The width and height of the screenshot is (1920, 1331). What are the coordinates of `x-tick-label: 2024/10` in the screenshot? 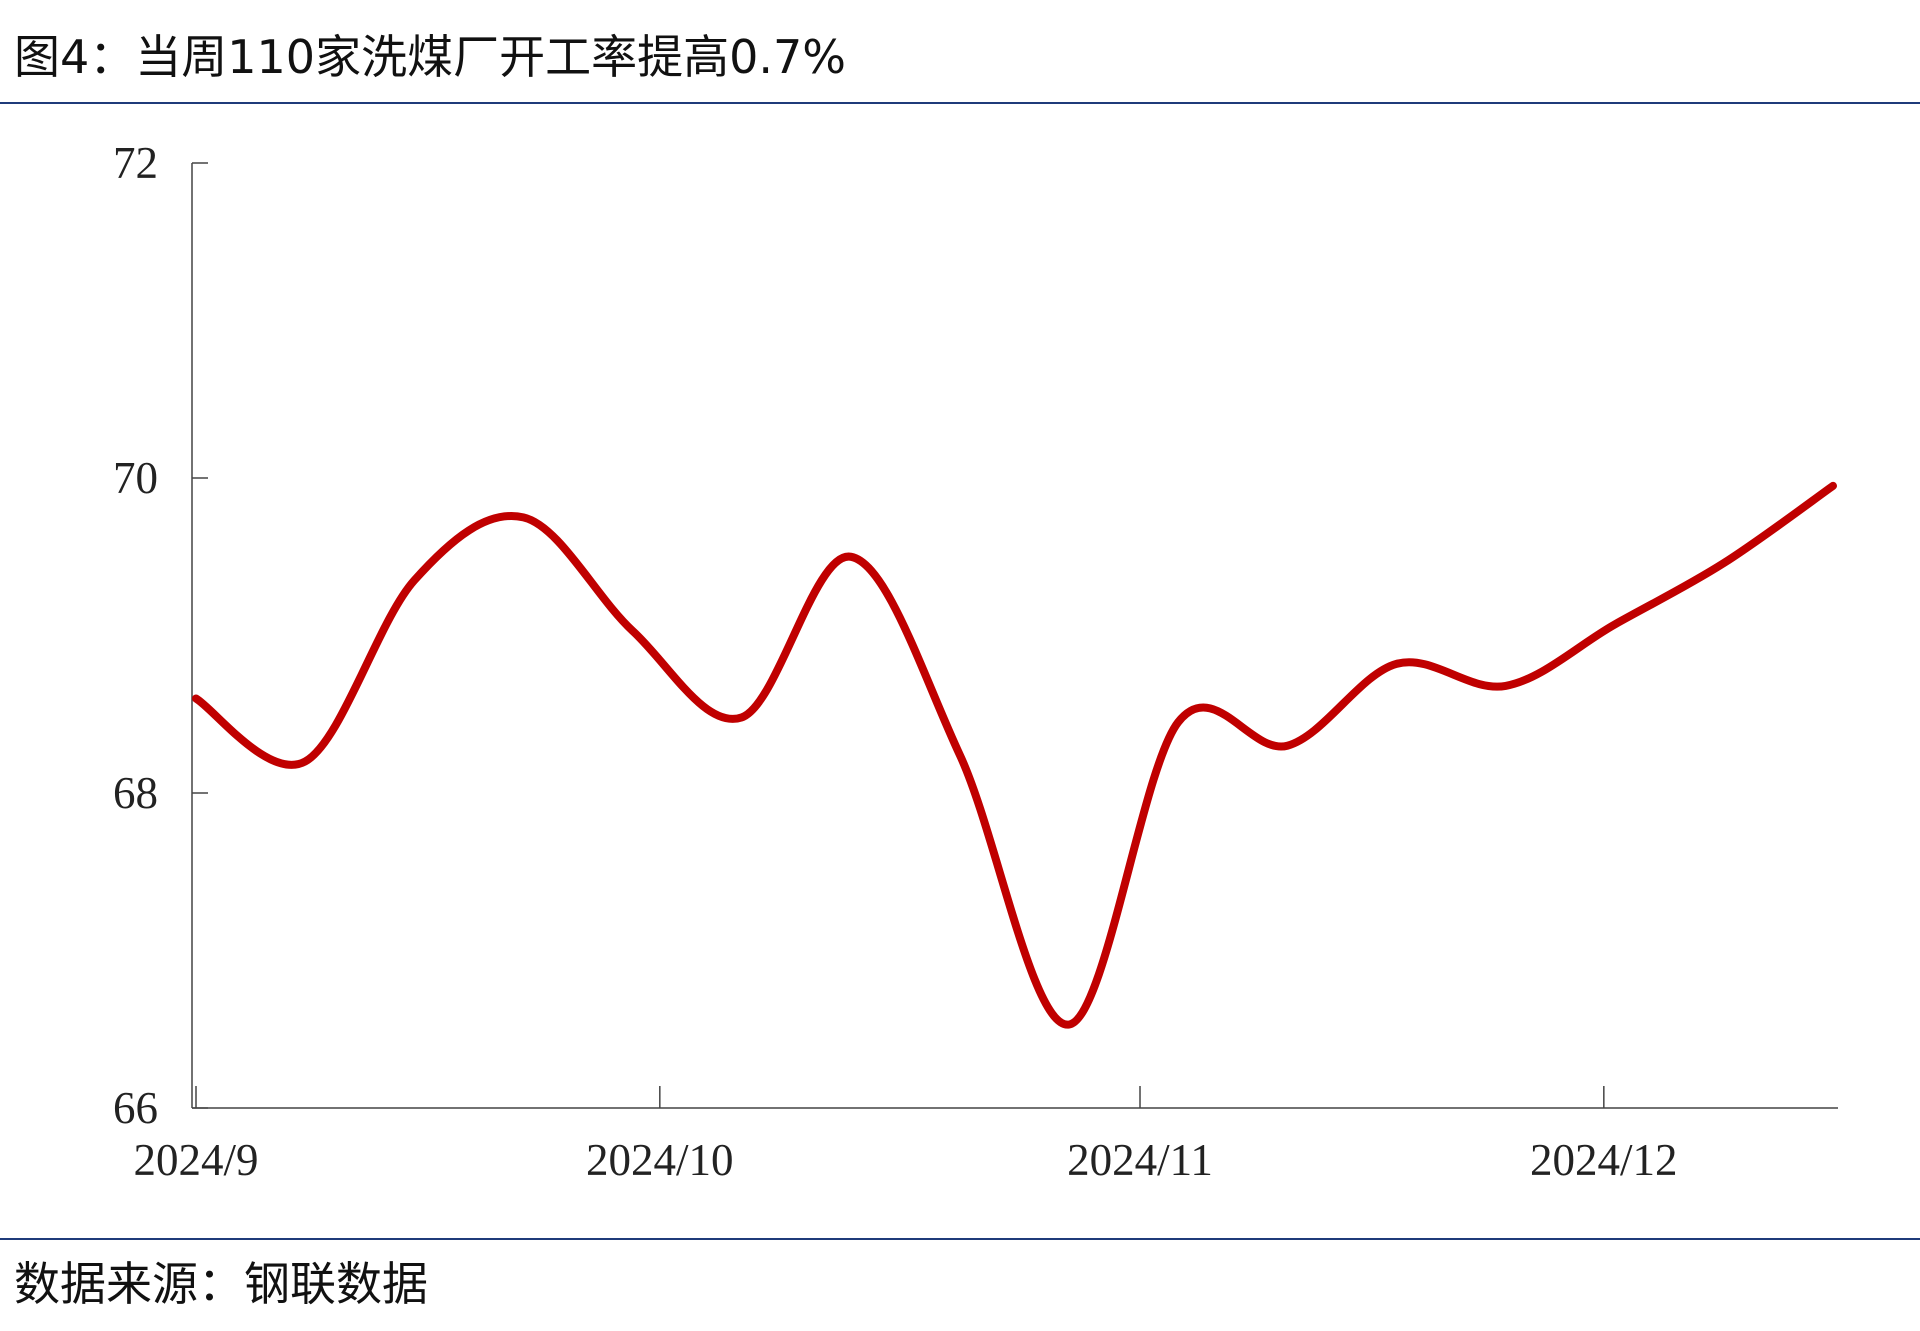 It's located at (660, 1160).